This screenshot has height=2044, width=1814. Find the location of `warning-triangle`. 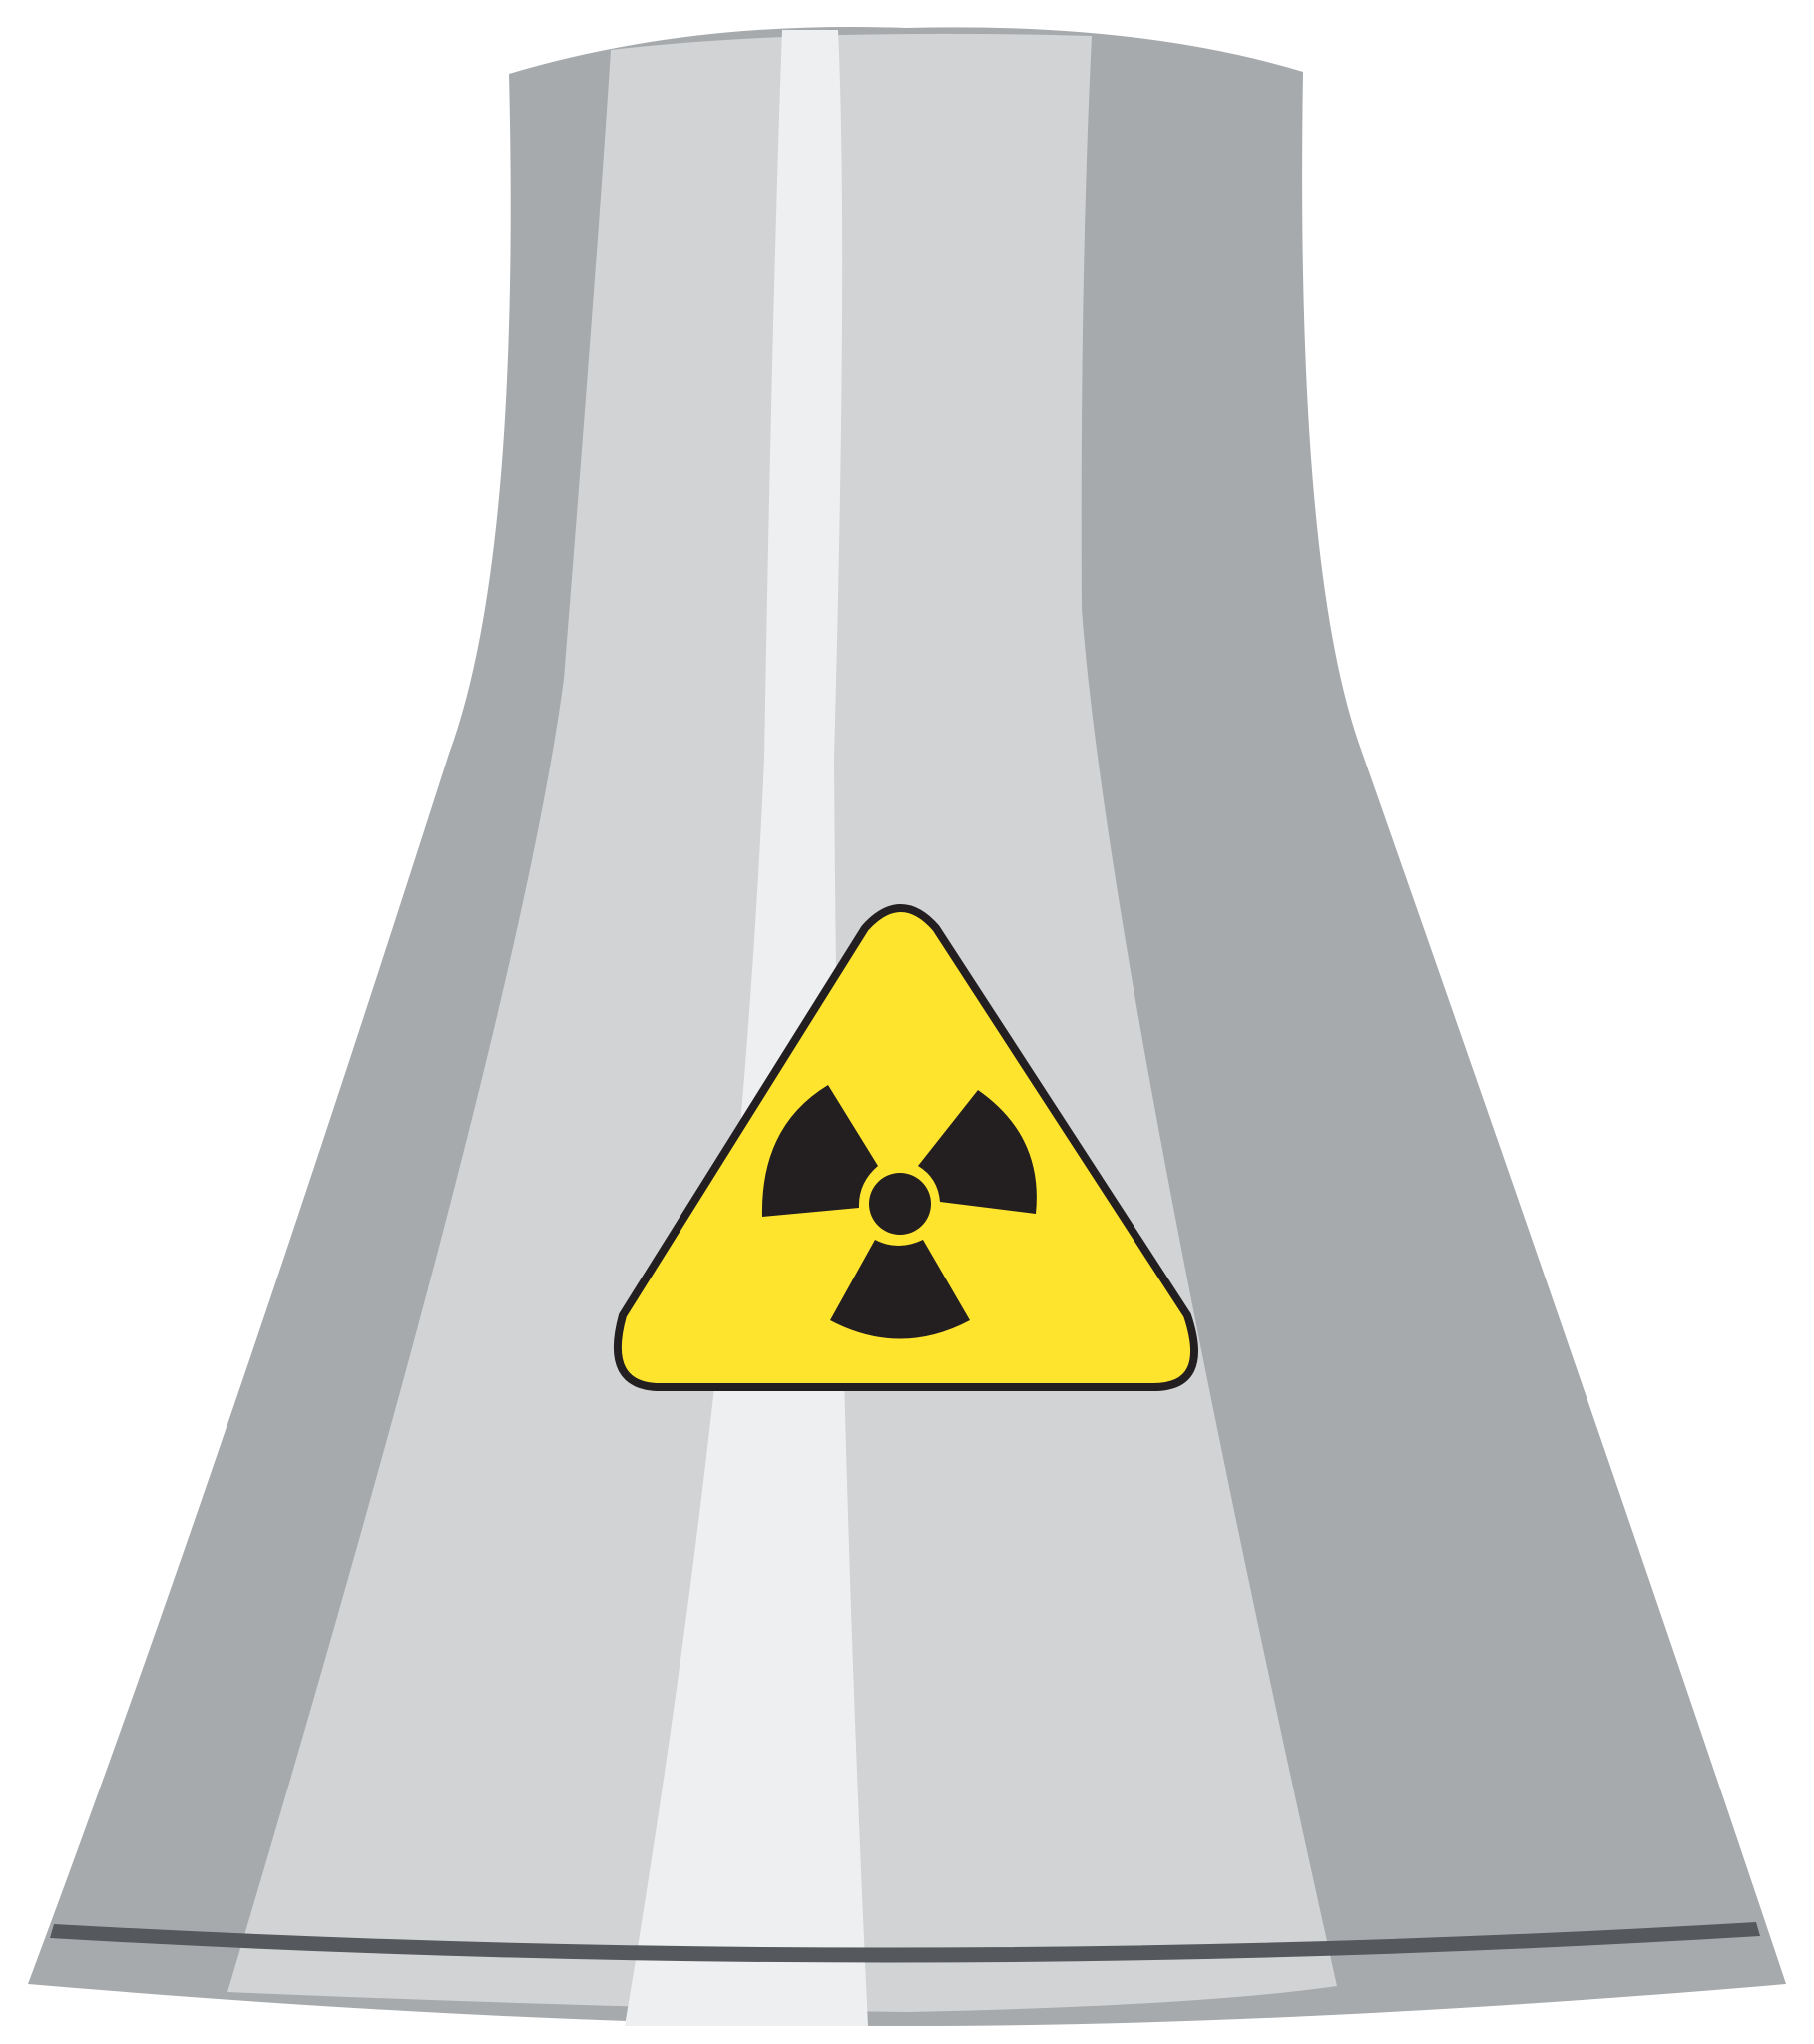

warning-triangle is located at coordinates (906, 1147).